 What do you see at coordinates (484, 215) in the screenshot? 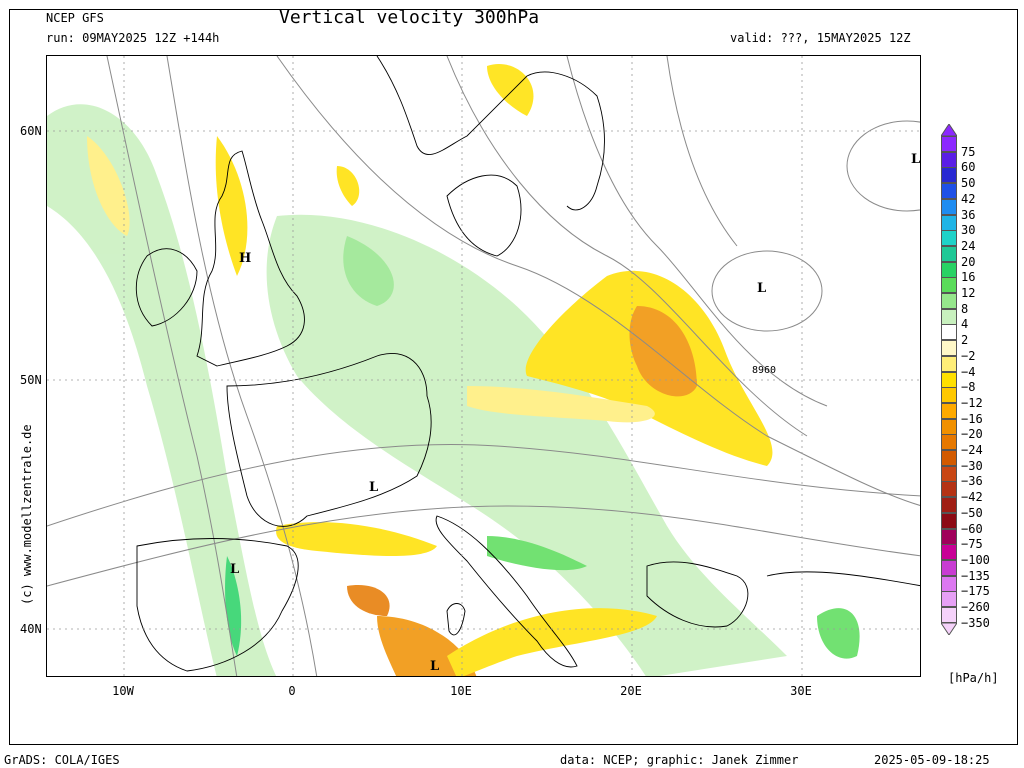
I see `denmark-coast` at bounding box center [484, 215].